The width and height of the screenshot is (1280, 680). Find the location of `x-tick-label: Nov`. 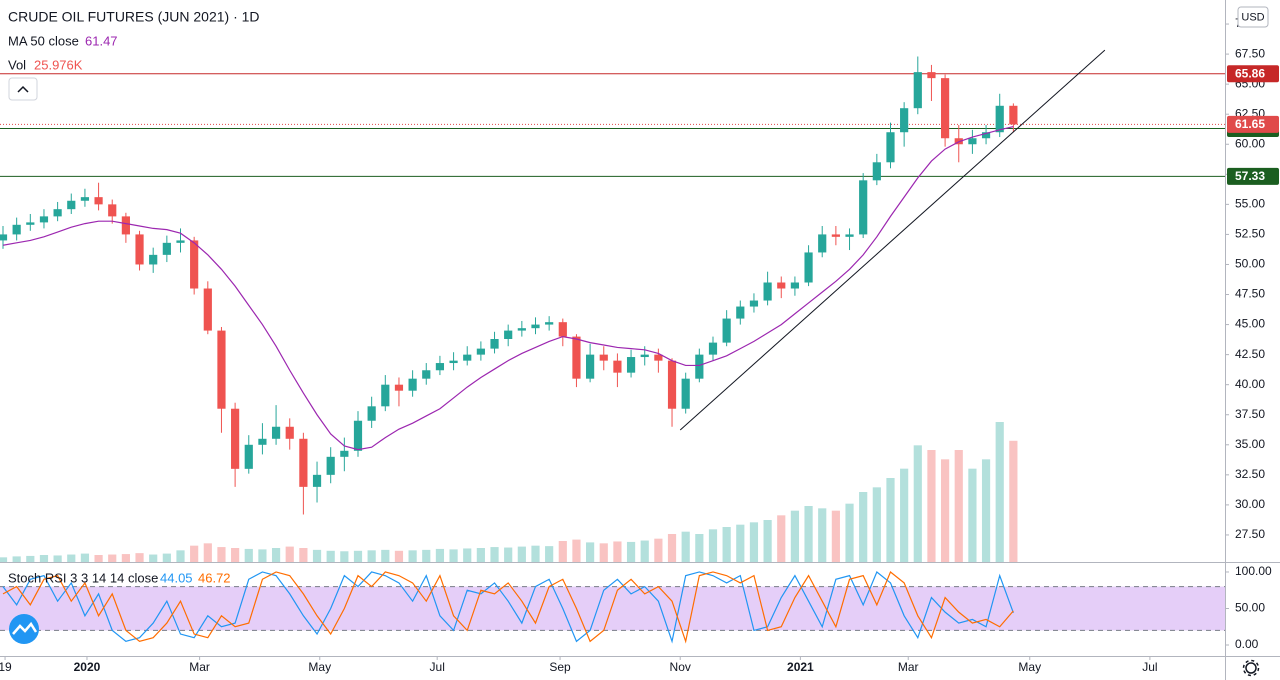

x-tick-label: Nov is located at coordinates (680, 667).